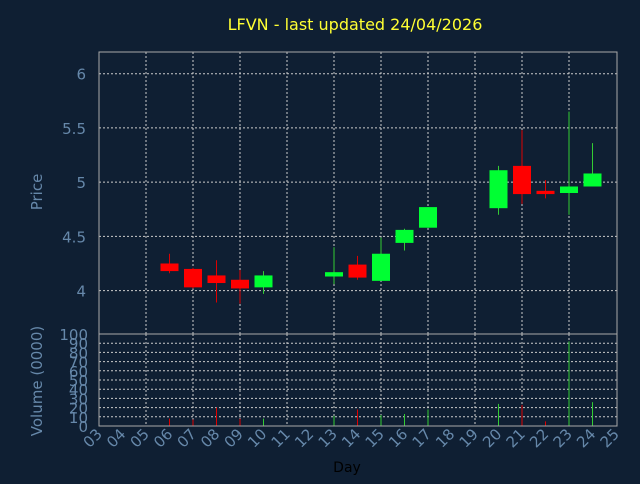 This screenshot has width=640, height=484. I want to click on volume-tick-label: 30, so click(78, 399).